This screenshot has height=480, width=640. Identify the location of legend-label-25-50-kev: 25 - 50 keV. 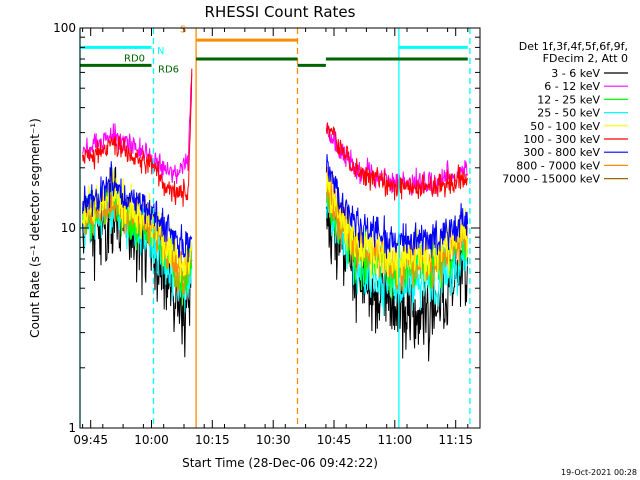
(568, 113).